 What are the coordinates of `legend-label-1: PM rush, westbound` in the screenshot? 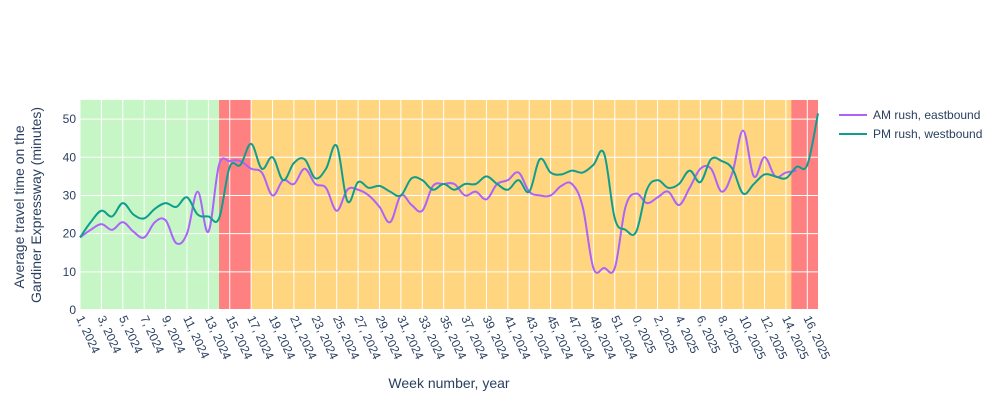 It's located at (927, 134).